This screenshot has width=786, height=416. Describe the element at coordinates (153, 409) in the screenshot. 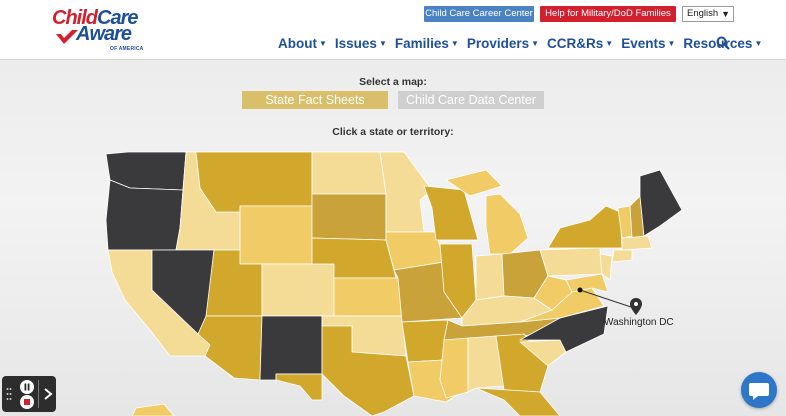

I see `state-alaska` at that location.